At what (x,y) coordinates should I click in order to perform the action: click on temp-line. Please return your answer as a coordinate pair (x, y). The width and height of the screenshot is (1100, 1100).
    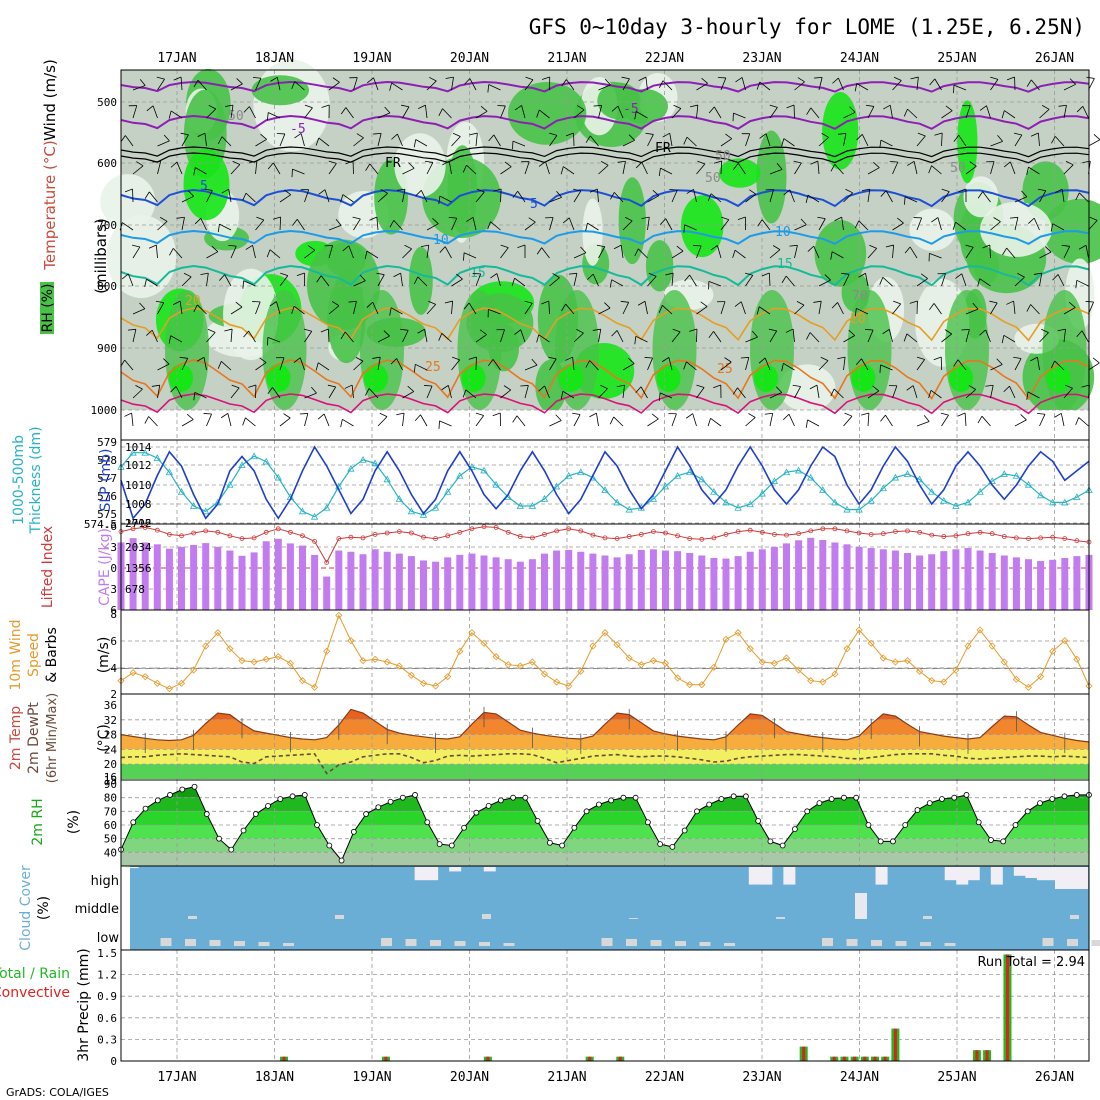
    Looking at the image, I should click on (605, 725).